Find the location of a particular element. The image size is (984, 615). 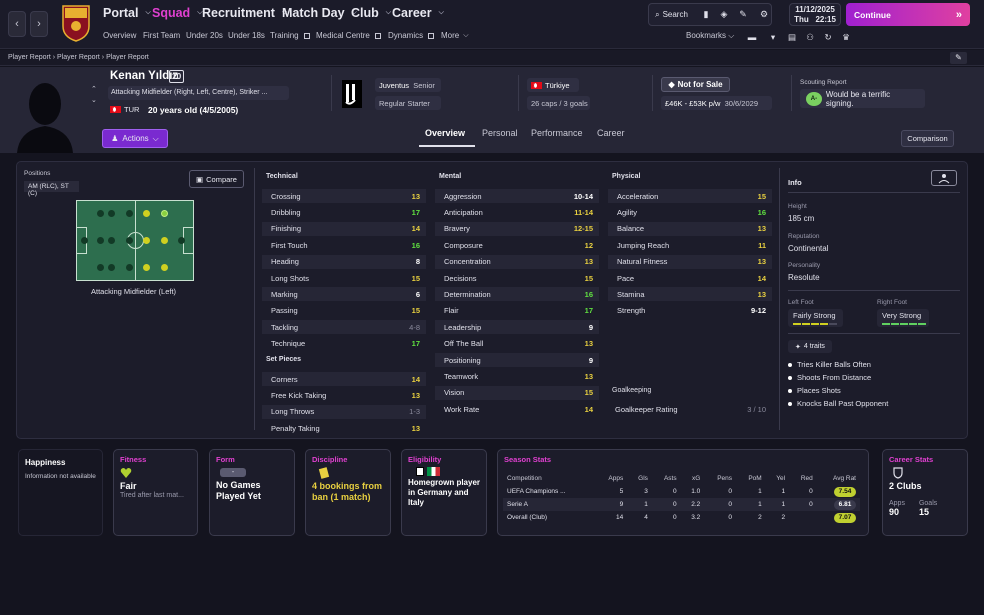

nation-pill: Türkiye is located at coordinates (553, 85).